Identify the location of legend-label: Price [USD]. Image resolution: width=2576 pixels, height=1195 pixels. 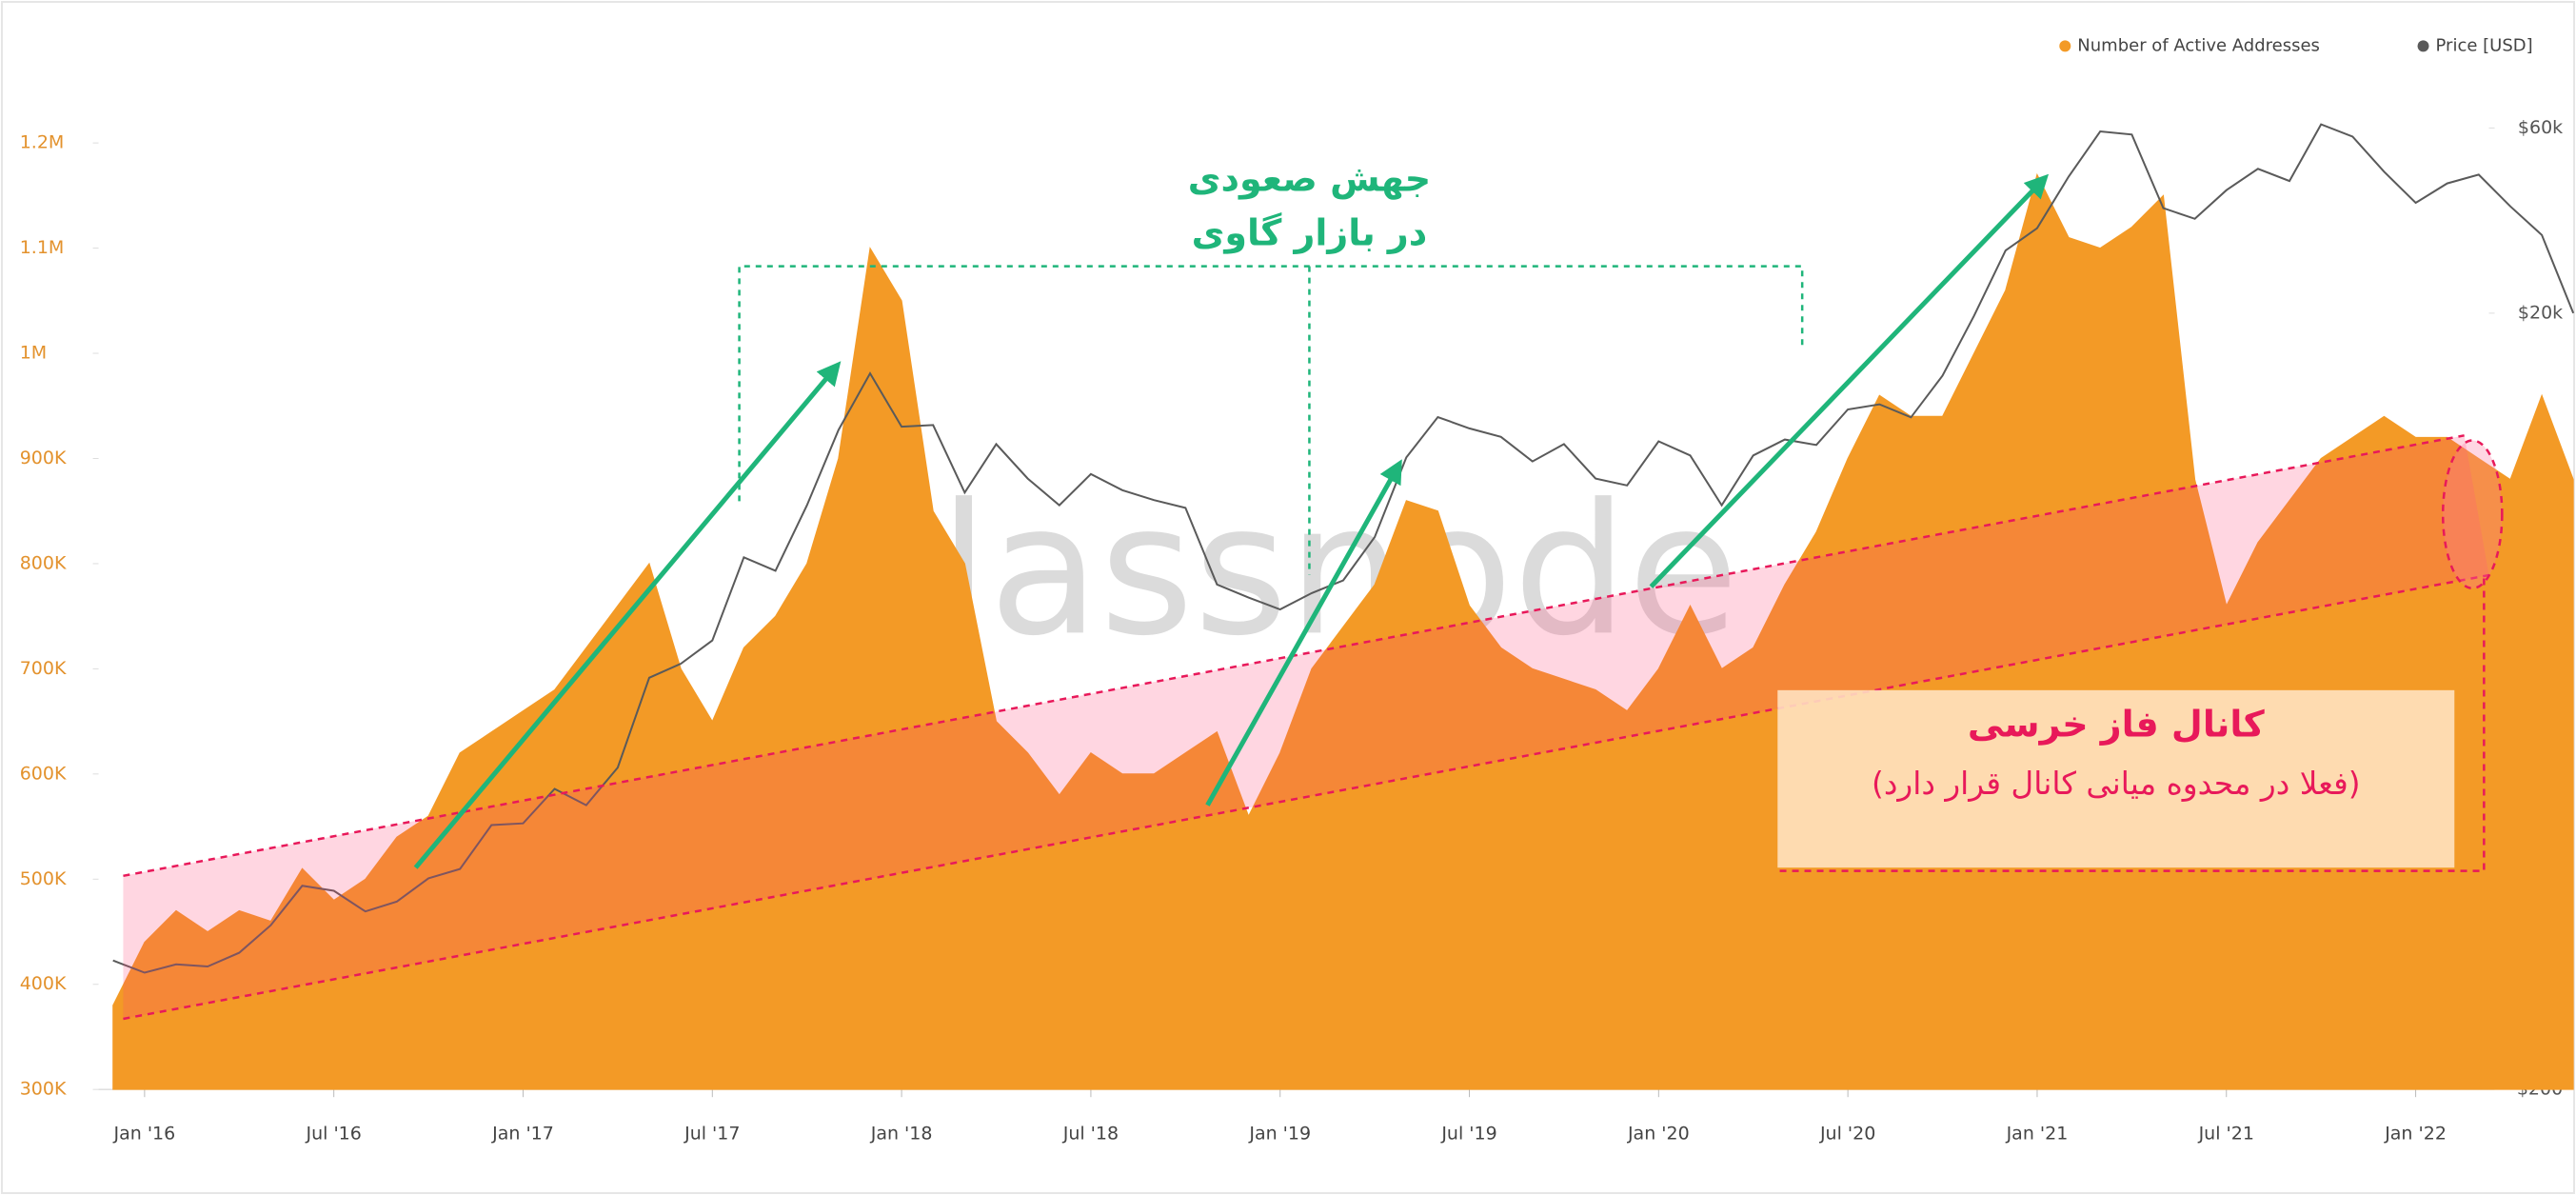
(2484, 45).